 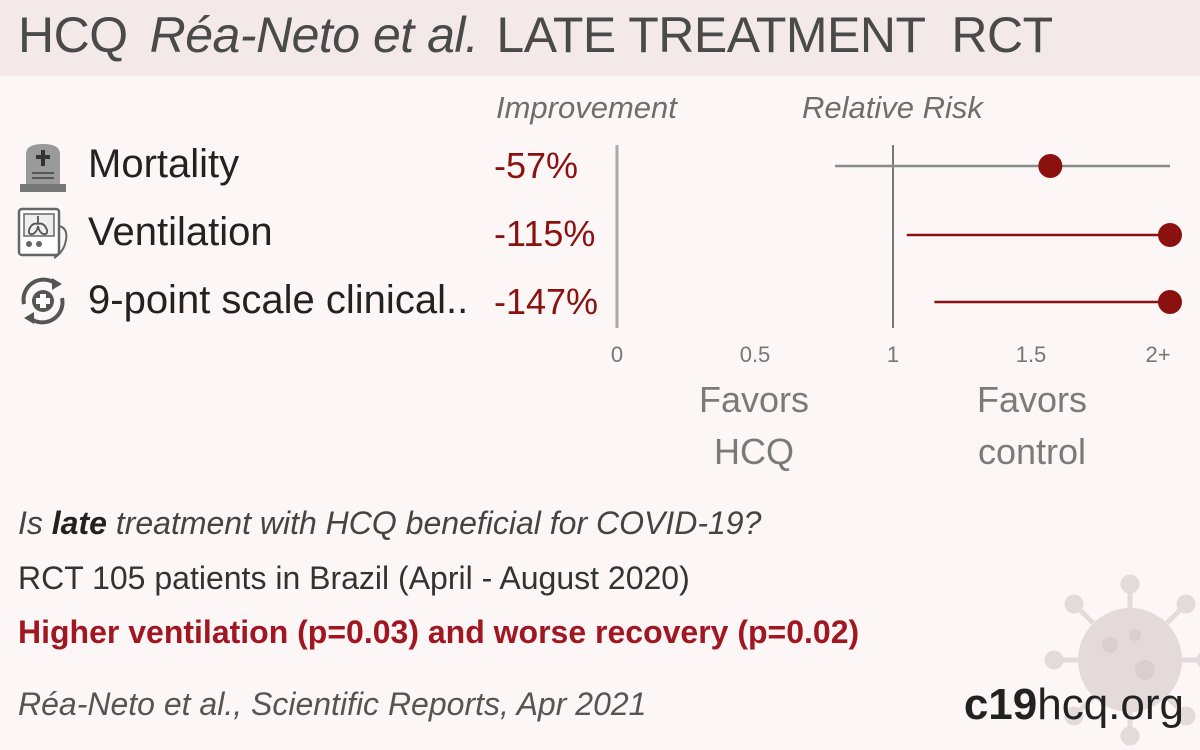 What do you see at coordinates (545, 233) in the screenshot?
I see `improvement-ventilation: -115%` at bounding box center [545, 233].